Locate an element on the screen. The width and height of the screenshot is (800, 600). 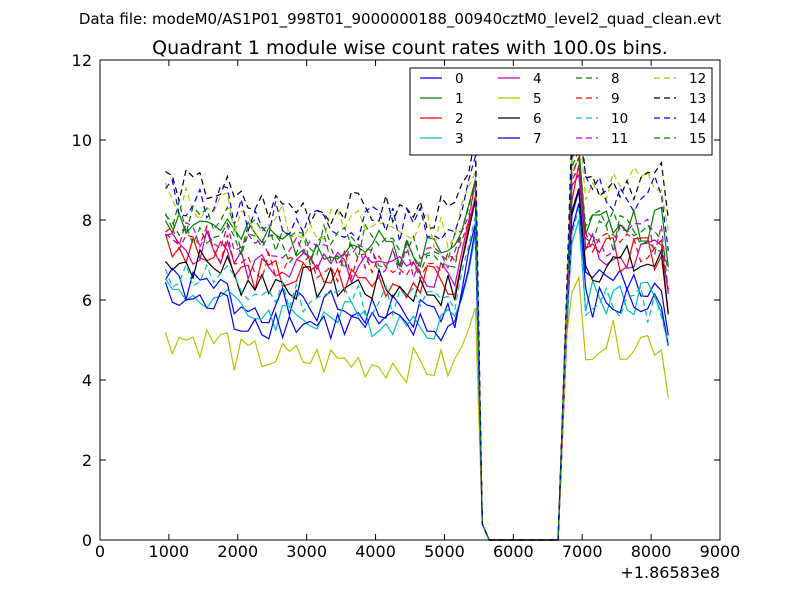
x-tick-label: 0 is located at coordinates (100, 551).